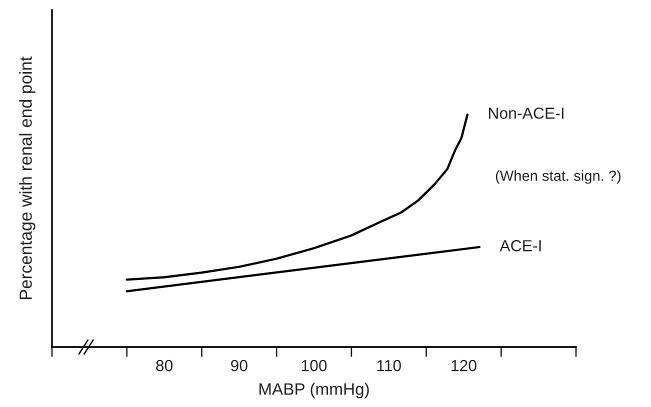 This screenshot has width=651, height=407. I want to click on x-axis-title: MABP (mmHg), so click(314, 390).